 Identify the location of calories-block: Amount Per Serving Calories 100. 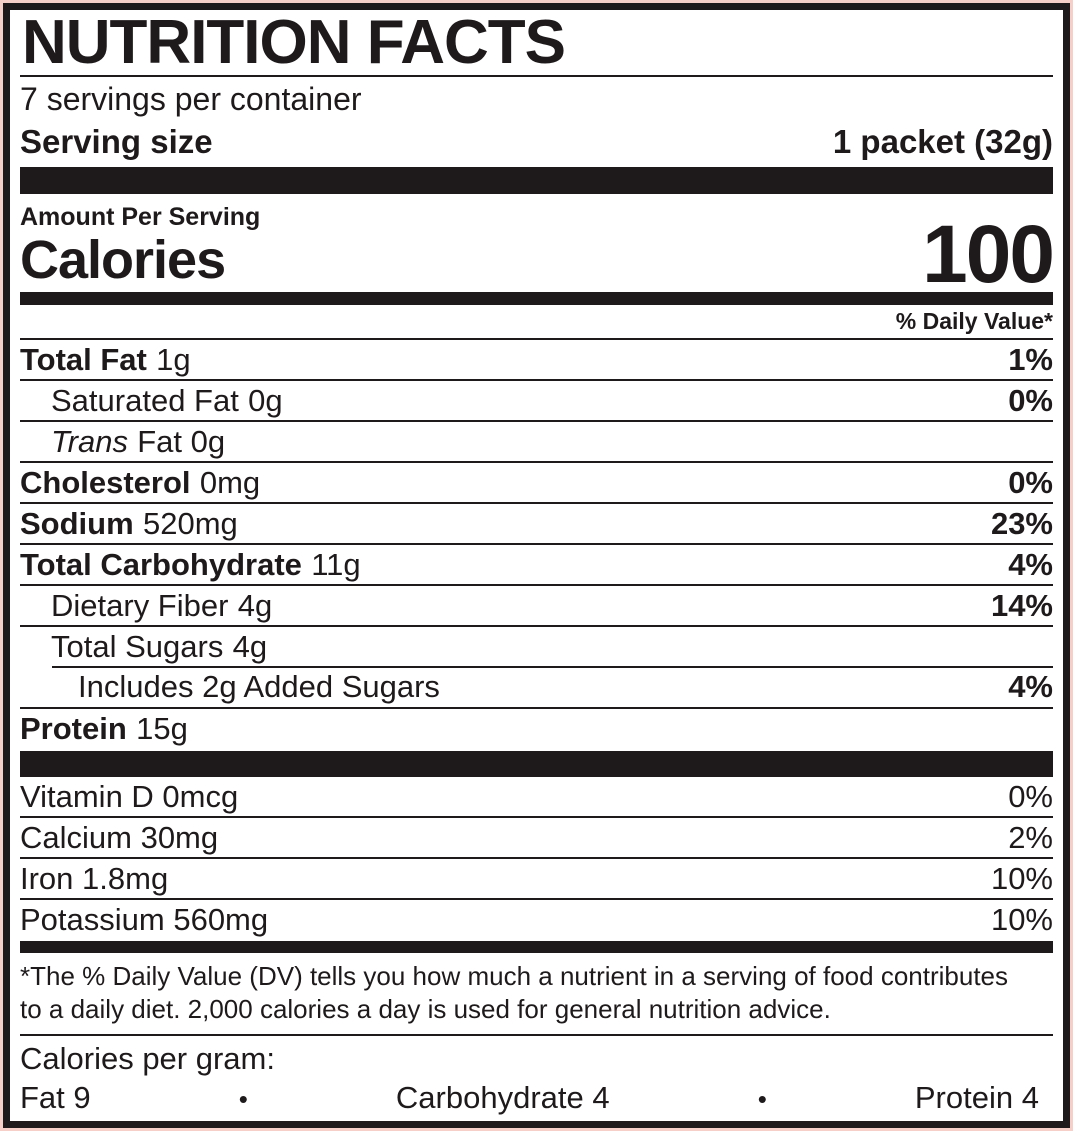
(537, 247).